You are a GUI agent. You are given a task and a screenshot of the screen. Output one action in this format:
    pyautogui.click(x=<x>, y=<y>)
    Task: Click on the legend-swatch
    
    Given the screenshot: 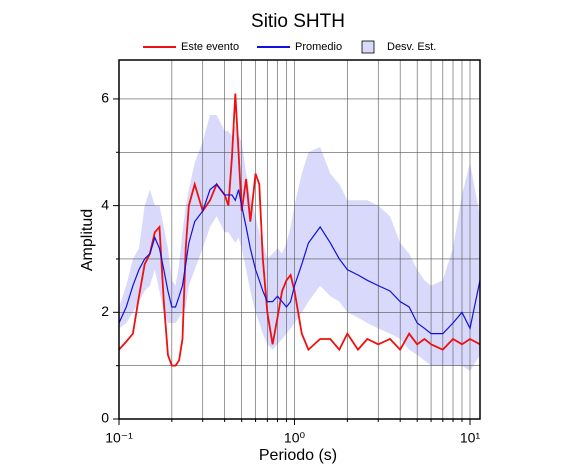 What is the action you would take?
    pyautogui.click(x=368, y=47)
    